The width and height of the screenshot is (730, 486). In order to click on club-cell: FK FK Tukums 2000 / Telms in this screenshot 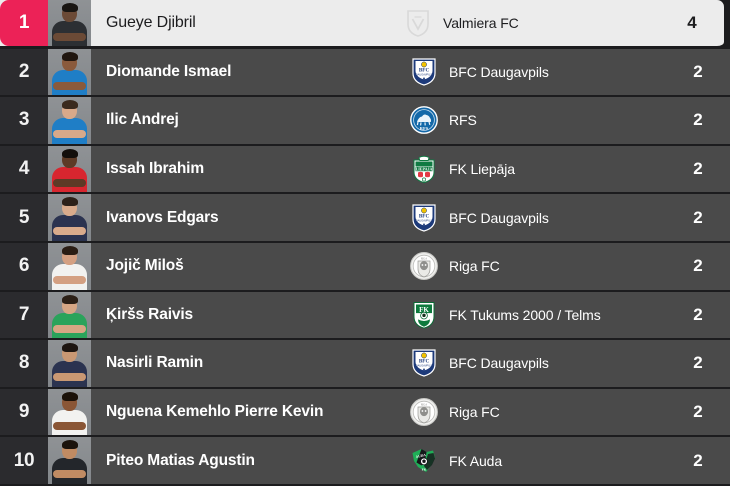, I will do `click(541, 315)`.